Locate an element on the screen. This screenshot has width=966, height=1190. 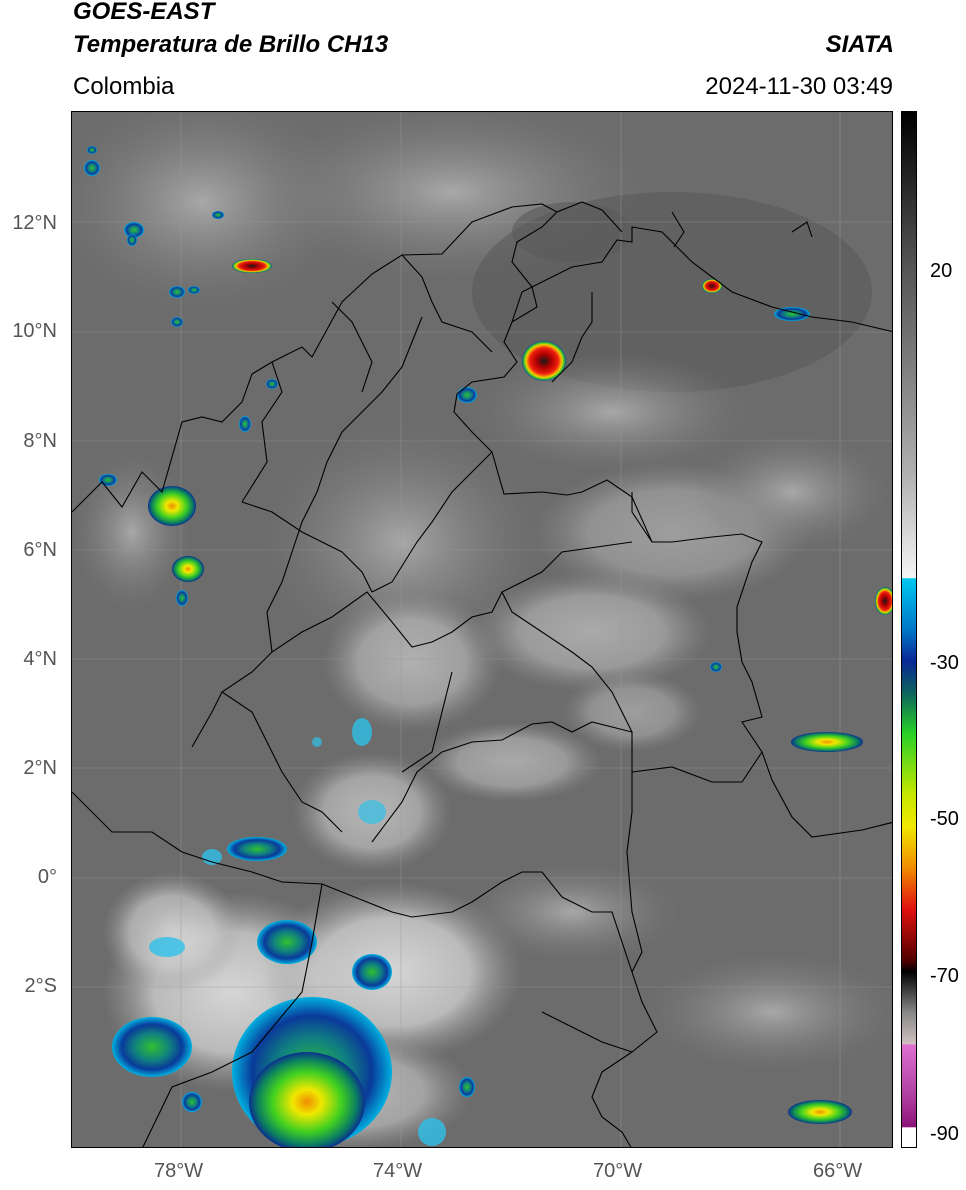
storm-cell-pacific is located at coordinates (172, 506).